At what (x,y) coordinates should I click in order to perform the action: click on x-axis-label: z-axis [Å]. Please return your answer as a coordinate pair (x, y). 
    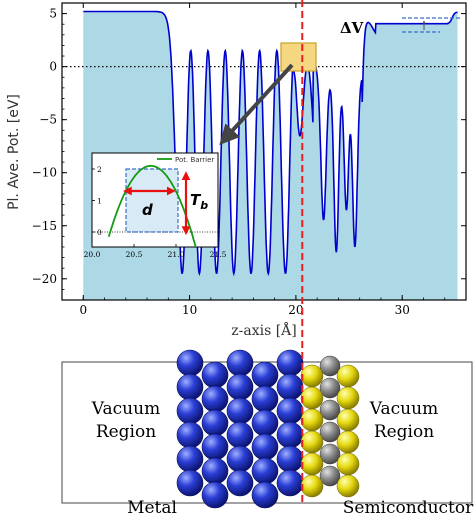
    Looking at the image, I should click on (264, 330).